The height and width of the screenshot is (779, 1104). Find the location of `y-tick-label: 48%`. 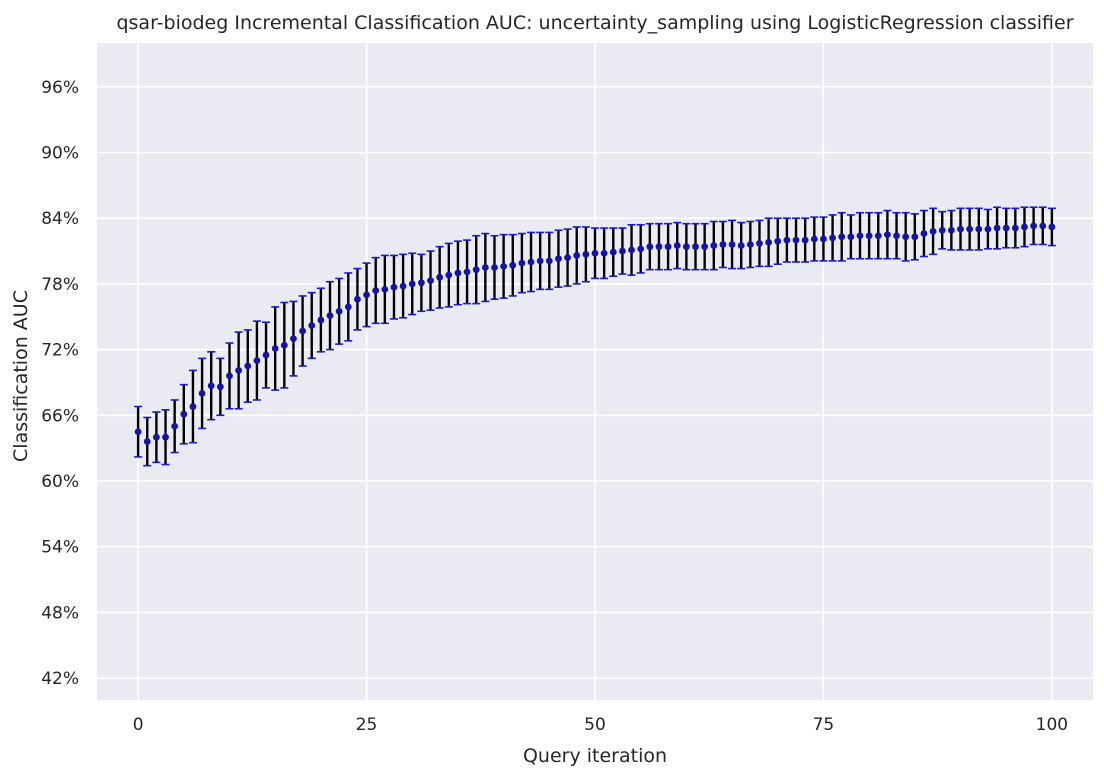

y-tick-label: 48% is located at coordinates (60, 613).